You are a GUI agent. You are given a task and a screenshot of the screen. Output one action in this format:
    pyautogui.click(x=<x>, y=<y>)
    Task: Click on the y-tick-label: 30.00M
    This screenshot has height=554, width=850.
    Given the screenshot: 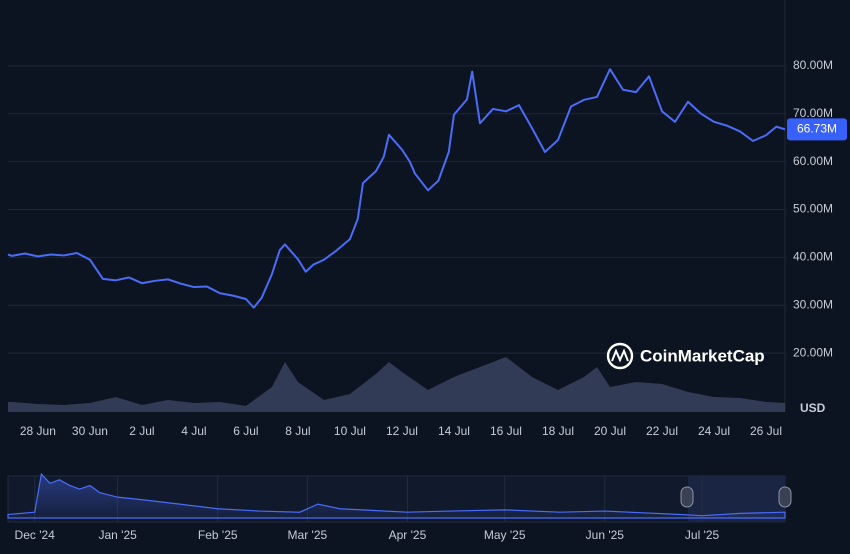 What is the action you would take?
    pyautogui.click(x=813, y=304)
    